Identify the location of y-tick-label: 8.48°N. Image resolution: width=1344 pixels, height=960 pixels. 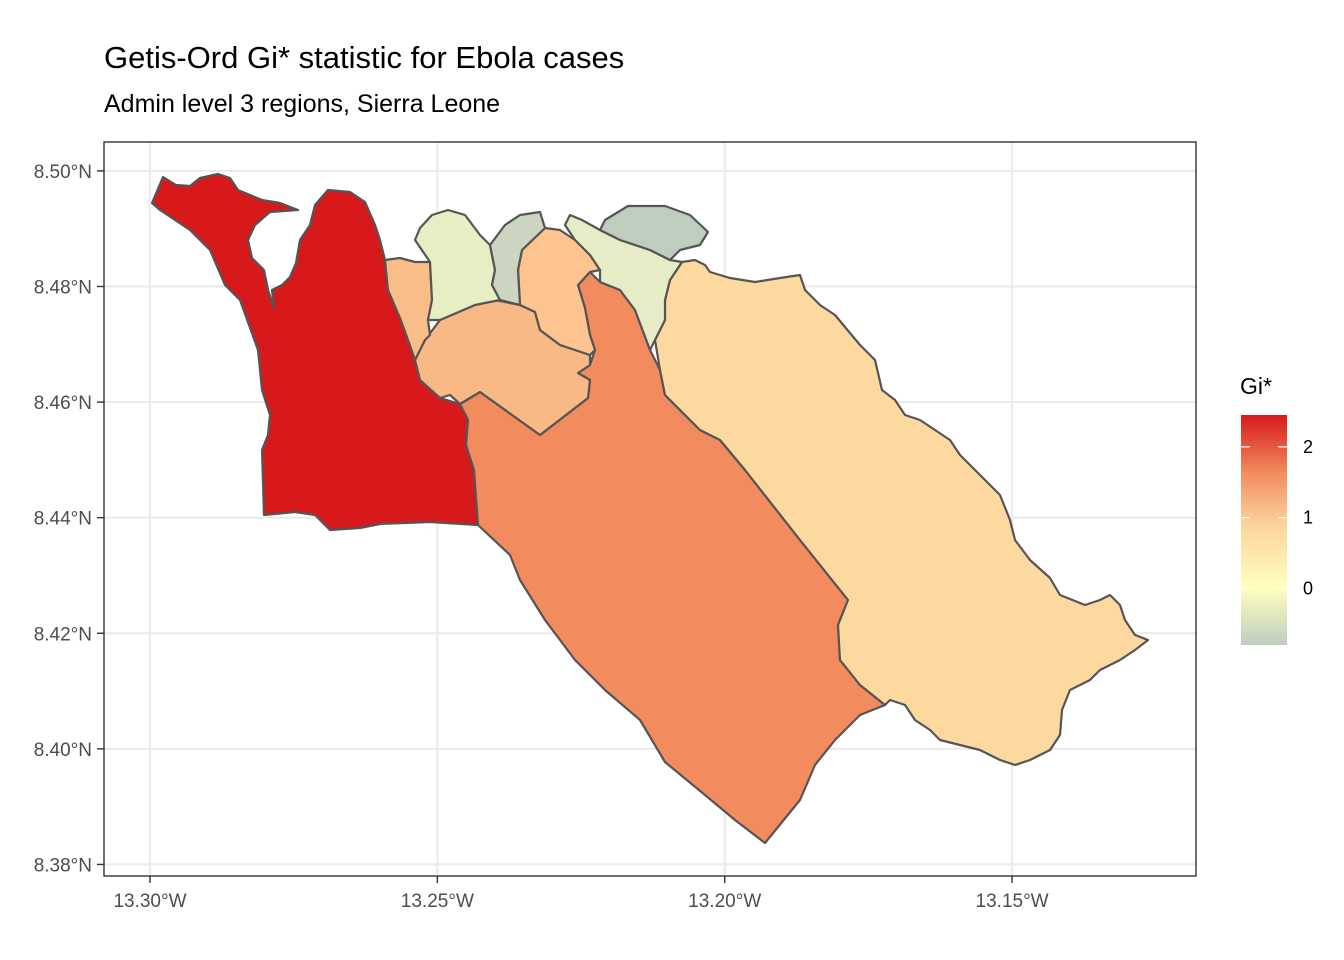
(63, 287).